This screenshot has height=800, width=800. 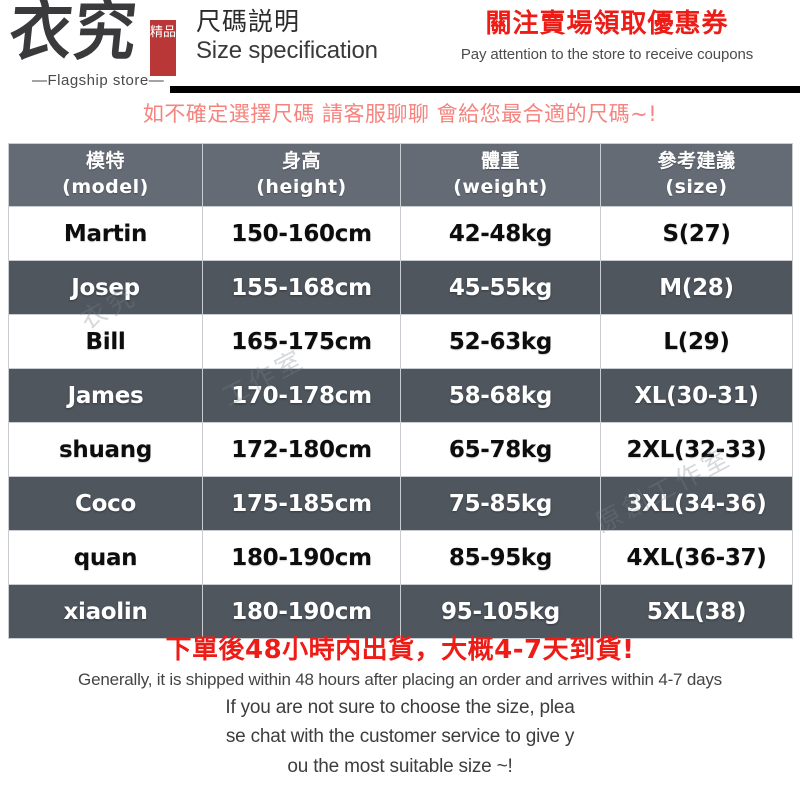 I want to click on title-chinese: 尺碼説明, so click(x=248, y=21).